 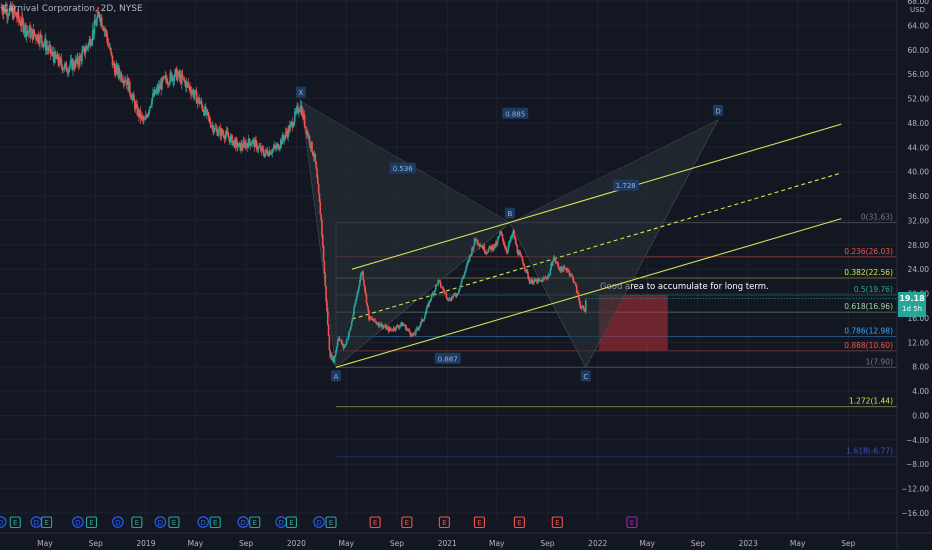 What do you see at coordinates (447, 543) in the screenshot?
I see `x-tick-label: 2021` at bounding box center [447, 543].